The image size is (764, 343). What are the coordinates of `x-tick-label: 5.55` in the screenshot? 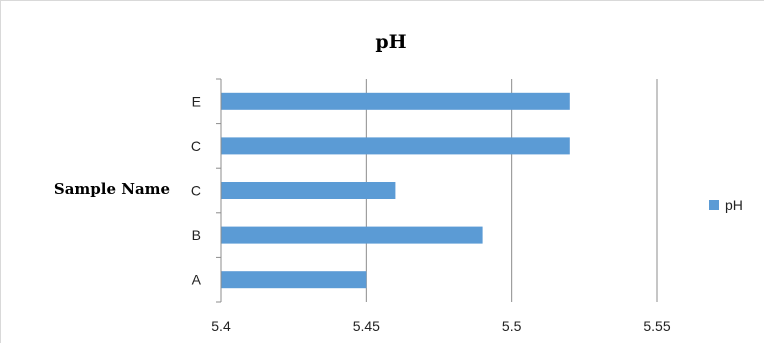 It's located at (656, 326).